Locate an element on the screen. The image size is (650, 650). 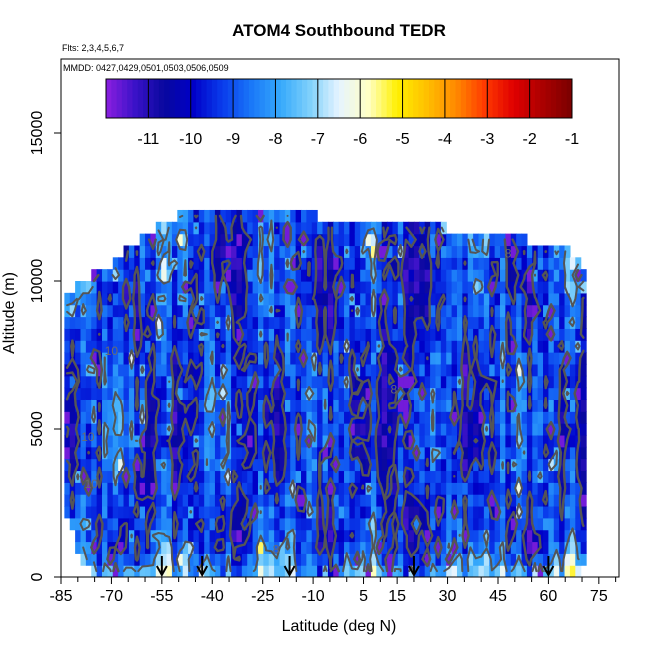
x-axis-label: Latitude (deg N) is located at coordinates (339, 626).